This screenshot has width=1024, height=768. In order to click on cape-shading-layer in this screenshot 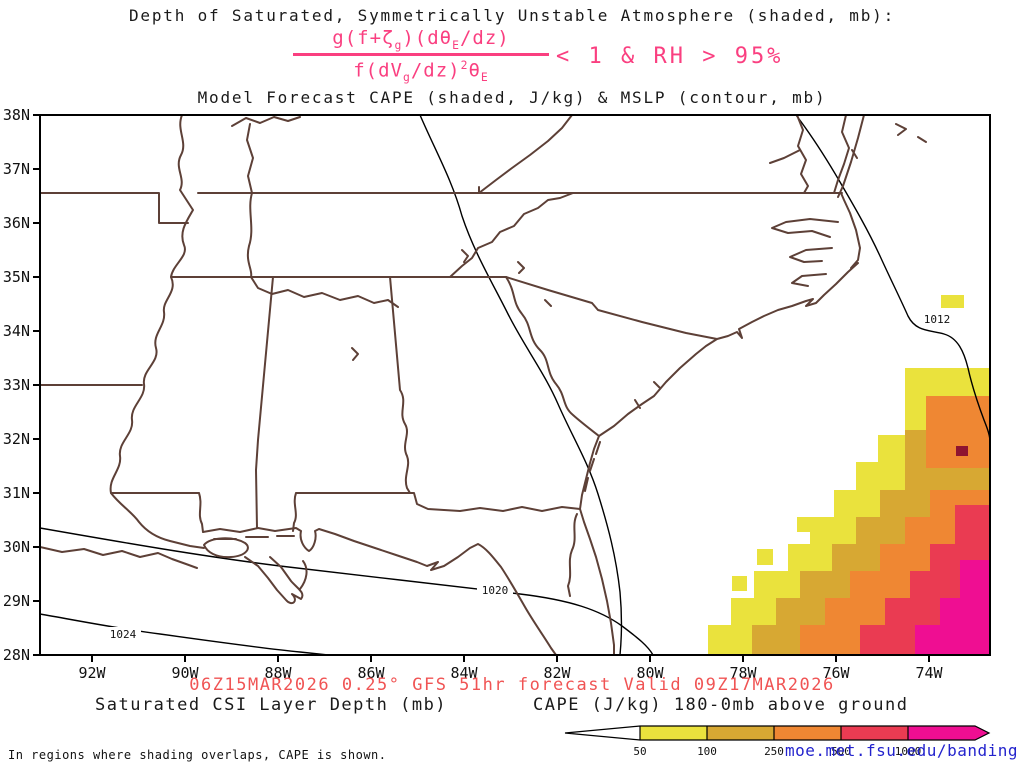, I will do `click(849, 475)`.